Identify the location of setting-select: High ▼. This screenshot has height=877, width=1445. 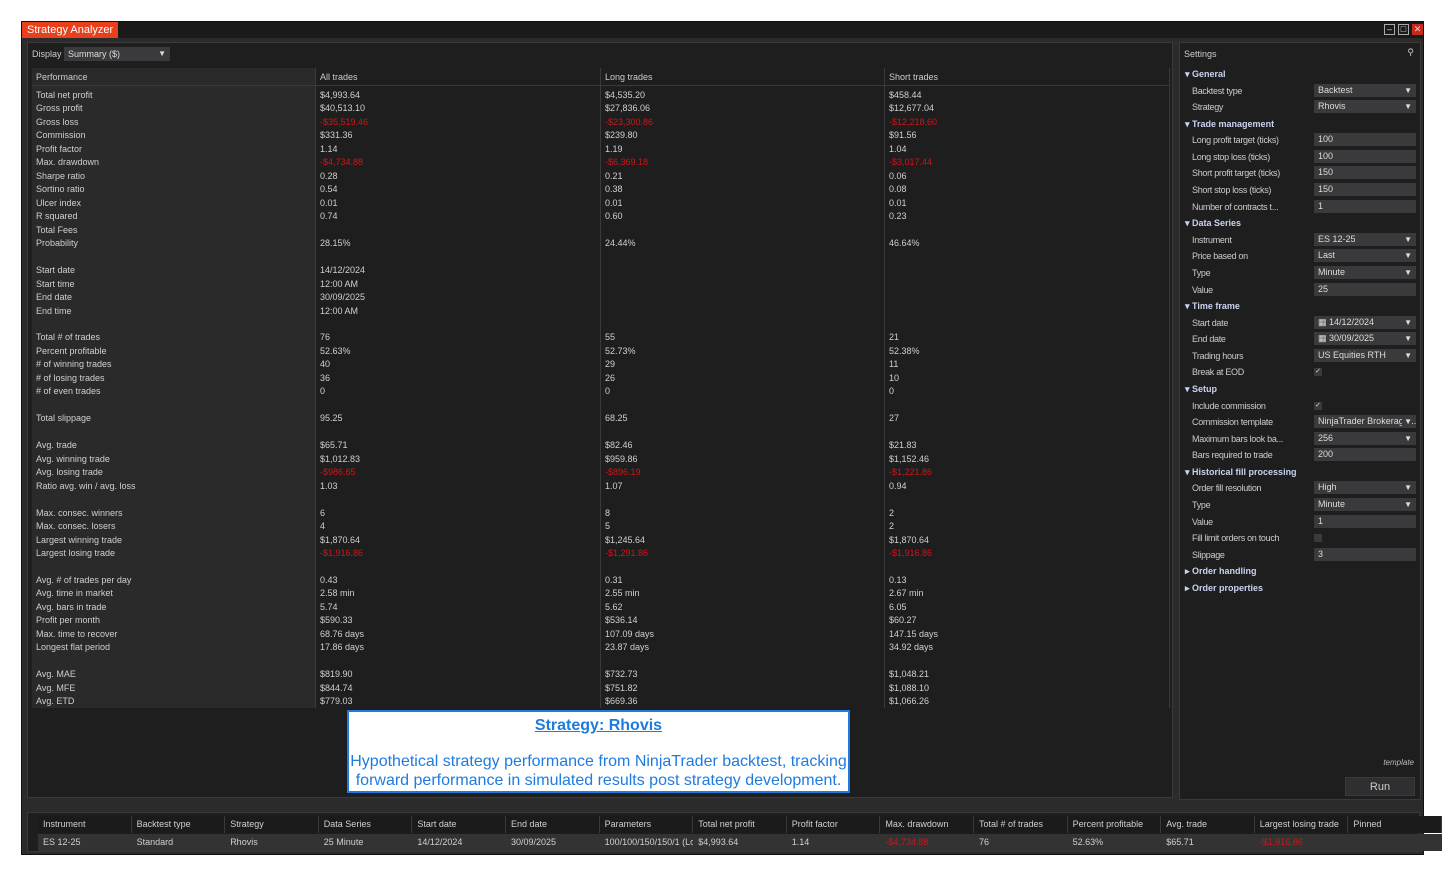
(1365, 488).